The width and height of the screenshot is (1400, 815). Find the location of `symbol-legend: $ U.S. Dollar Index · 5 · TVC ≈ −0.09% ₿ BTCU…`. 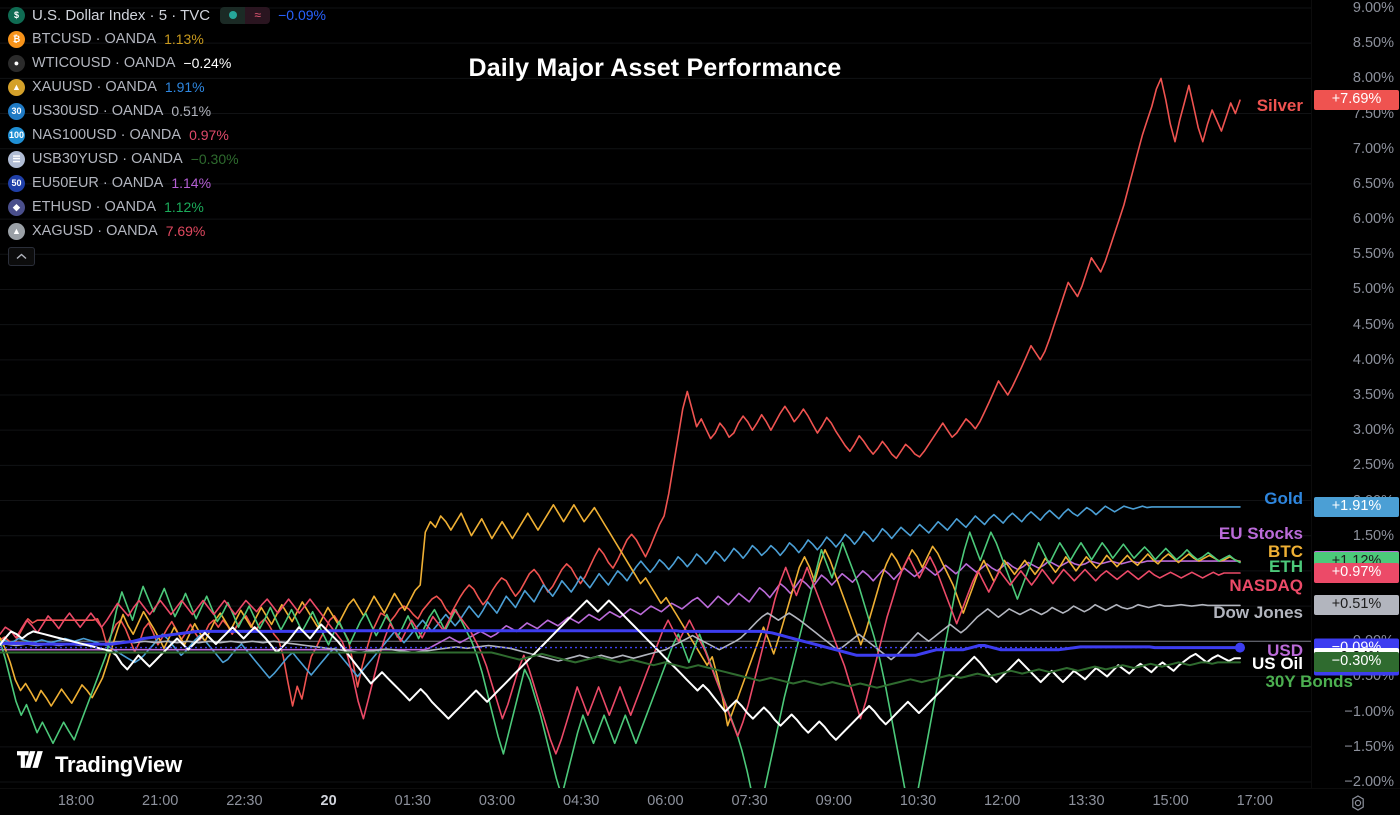

symbol-legend: $ U.S. Dollar Index · 5 · TVC ≈ −0.09% ₿ BTCU… is located at coordinates (173, 134).